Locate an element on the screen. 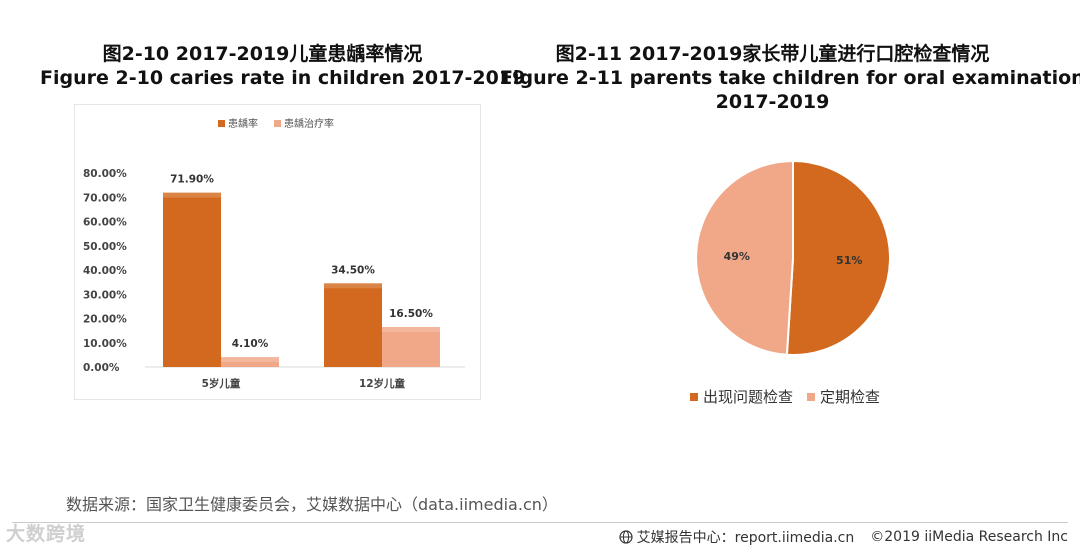 The image size is (1080, 550). footer-copyright: ©2019 iiMedia Research Inc is located at coordinates (969, 537).